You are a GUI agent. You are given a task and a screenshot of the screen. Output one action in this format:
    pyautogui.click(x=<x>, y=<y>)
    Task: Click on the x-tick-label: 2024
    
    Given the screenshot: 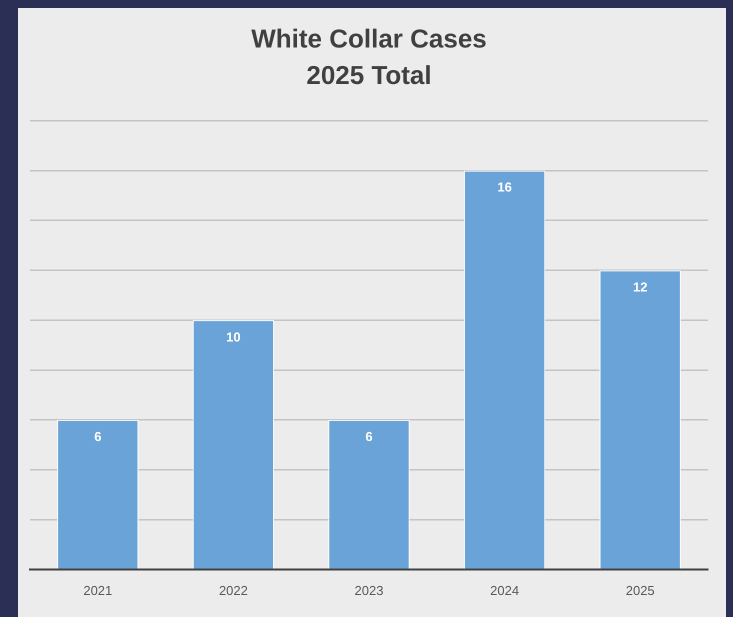 What is the action you would take?
    pyautogui.click(x=505, y=590)
    